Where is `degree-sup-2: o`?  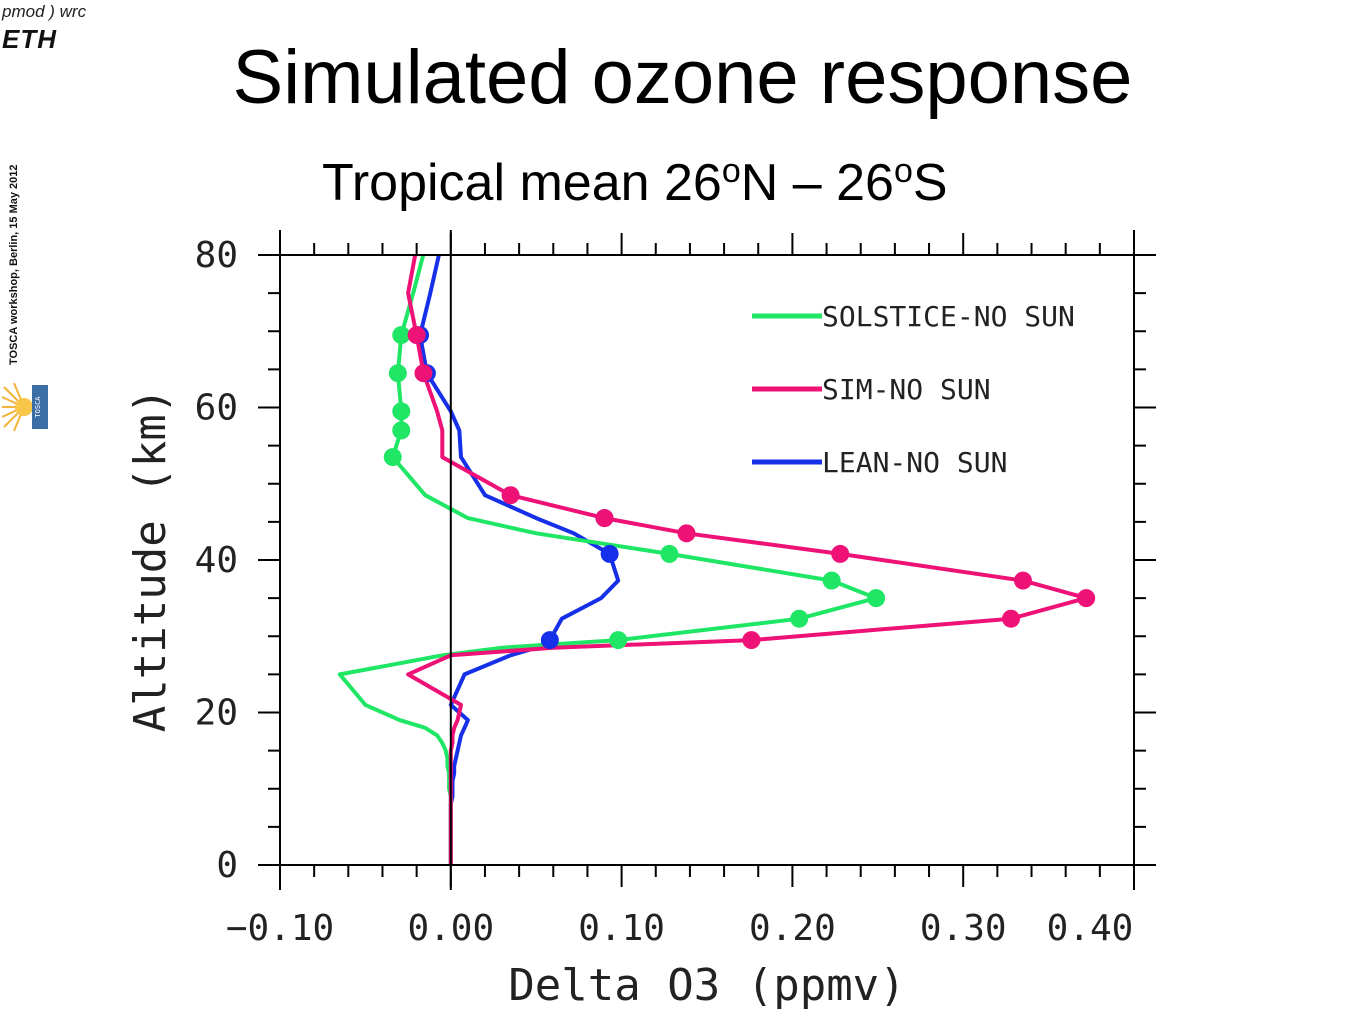 degree-sup-2: o is located at coordinates (903, 171).